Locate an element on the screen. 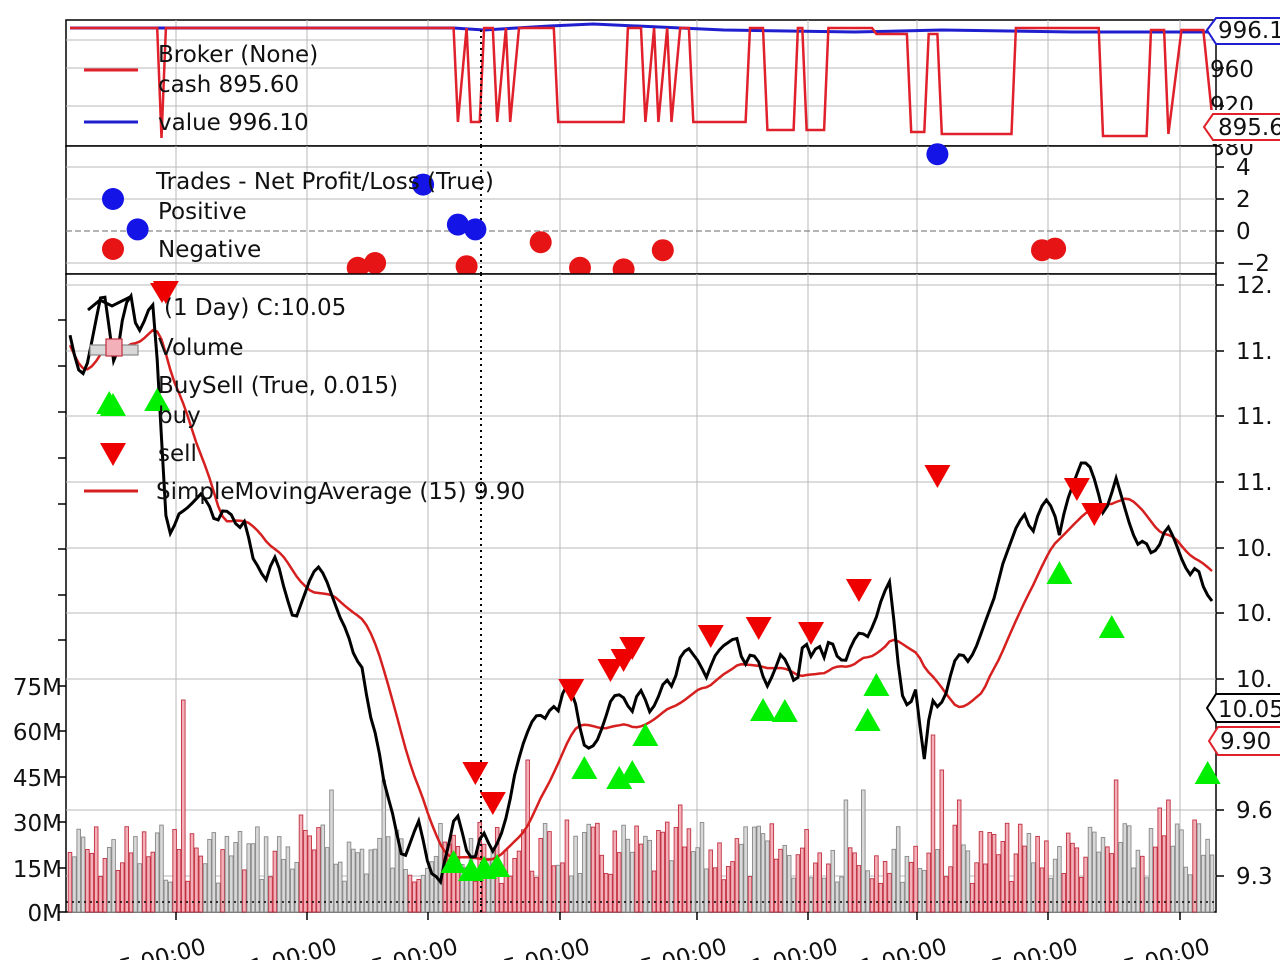 The width and height of the screenshot is (1280, 964). broker-legend-value: value 996.10 is located at coordinates (233, 123).